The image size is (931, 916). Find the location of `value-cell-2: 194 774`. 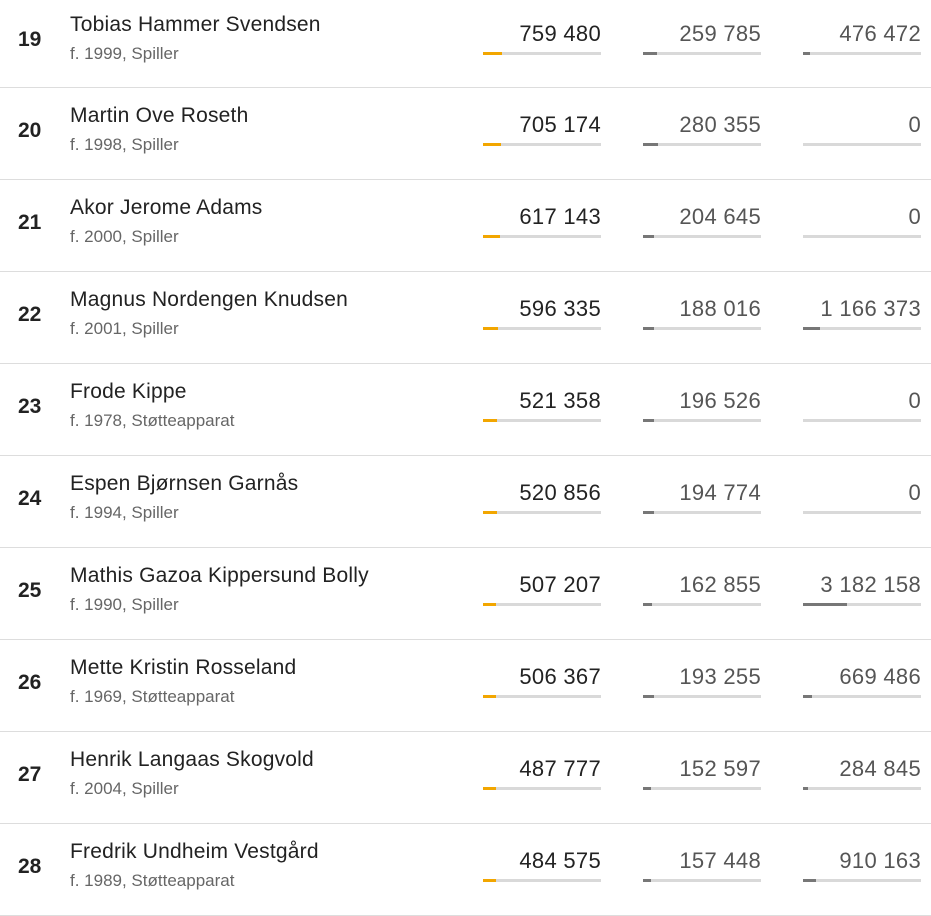

value-cell-2: 194 774 is located at coordinates (702, 498).